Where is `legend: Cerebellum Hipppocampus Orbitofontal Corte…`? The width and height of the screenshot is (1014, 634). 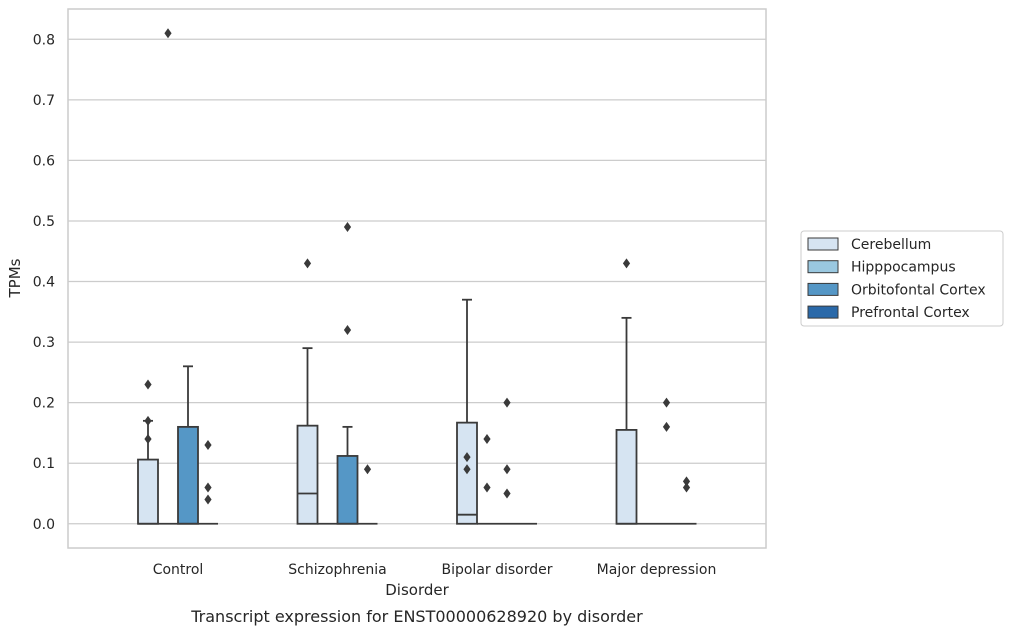 legend: Cerebellum Hipppocampus Orbitofontal Corte… is located at coordinates (902, 278).